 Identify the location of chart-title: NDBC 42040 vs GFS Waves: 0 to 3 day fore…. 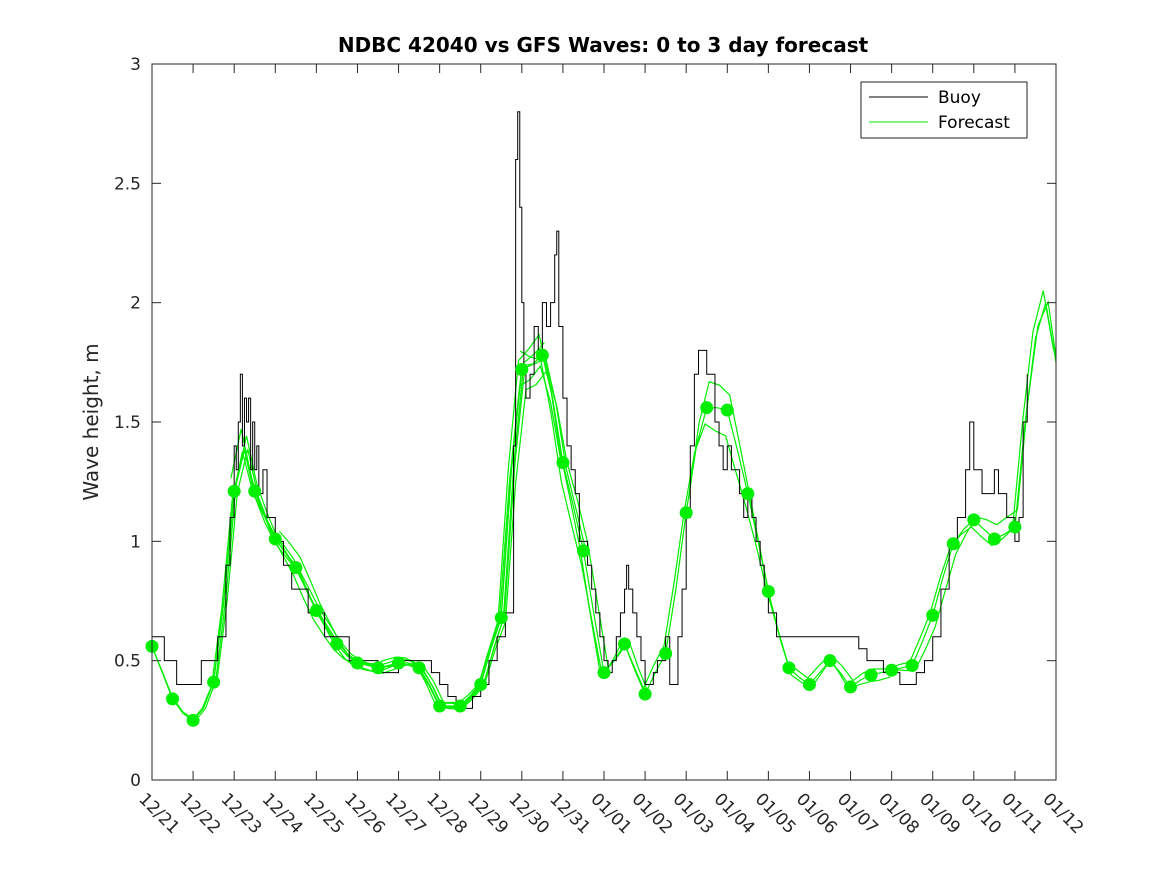
(603, 45).